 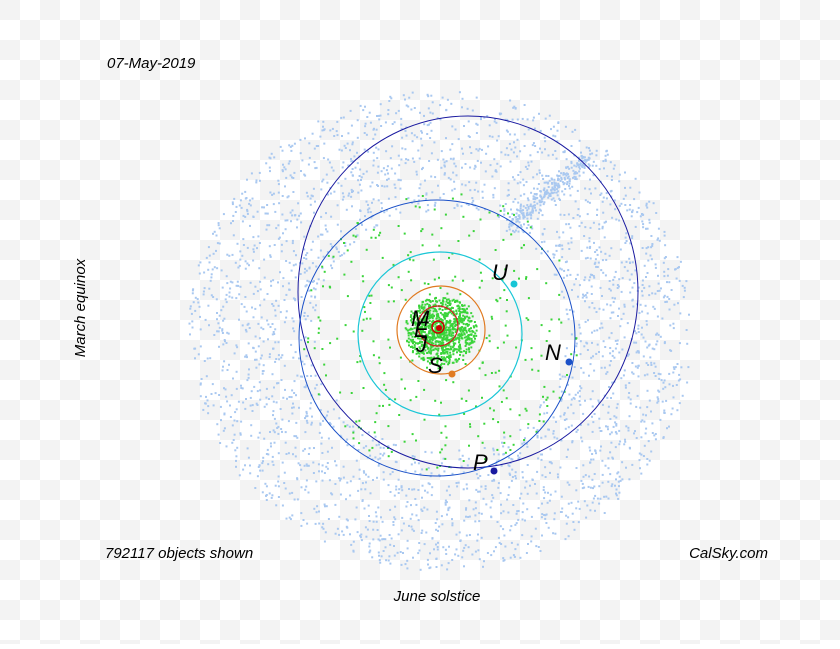 I want to click on inner-orbits, so click(x=438, y=327).